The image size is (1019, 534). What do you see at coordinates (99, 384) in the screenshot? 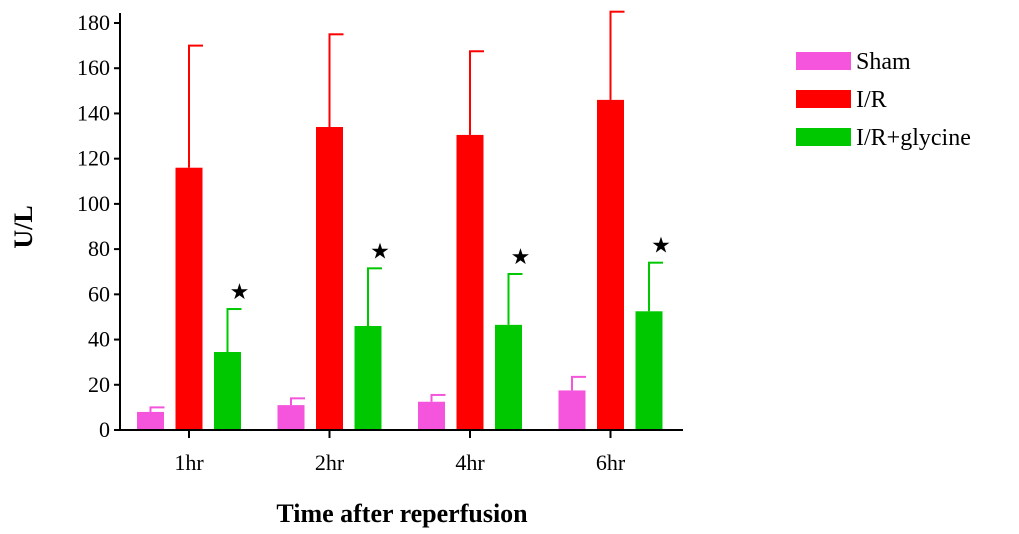
I see `y-tick-label: 20` at bounding box center [99, 384].